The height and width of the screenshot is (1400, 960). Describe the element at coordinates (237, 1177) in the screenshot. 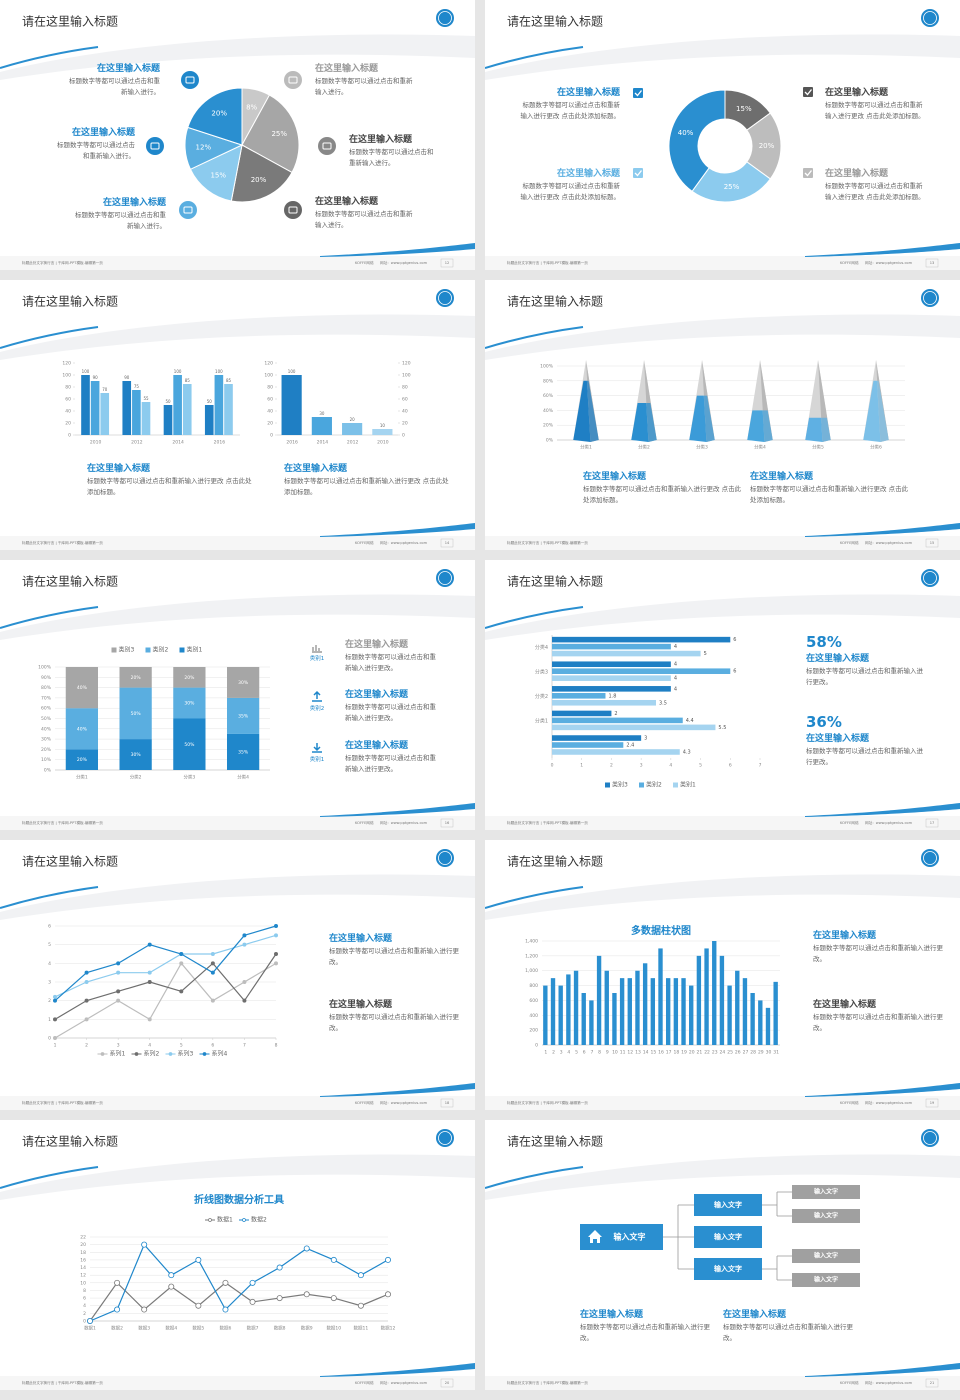

I see `header-band` at that location.